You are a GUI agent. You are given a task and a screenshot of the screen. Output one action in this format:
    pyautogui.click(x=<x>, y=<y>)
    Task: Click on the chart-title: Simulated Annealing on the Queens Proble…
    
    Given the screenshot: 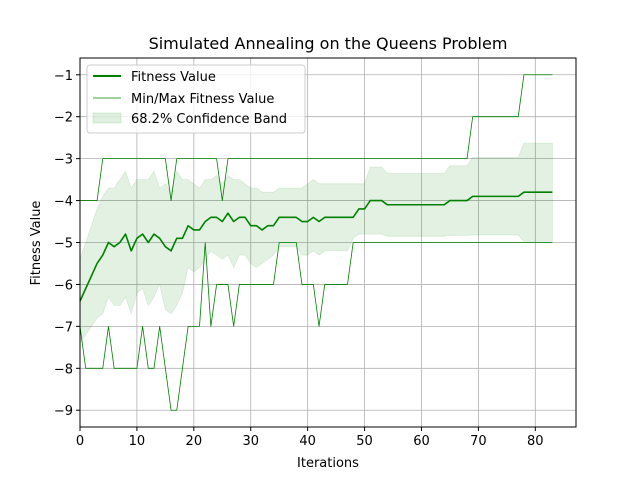 What is the action you would take?
    pyautogui.click(x=328, y=43)
    